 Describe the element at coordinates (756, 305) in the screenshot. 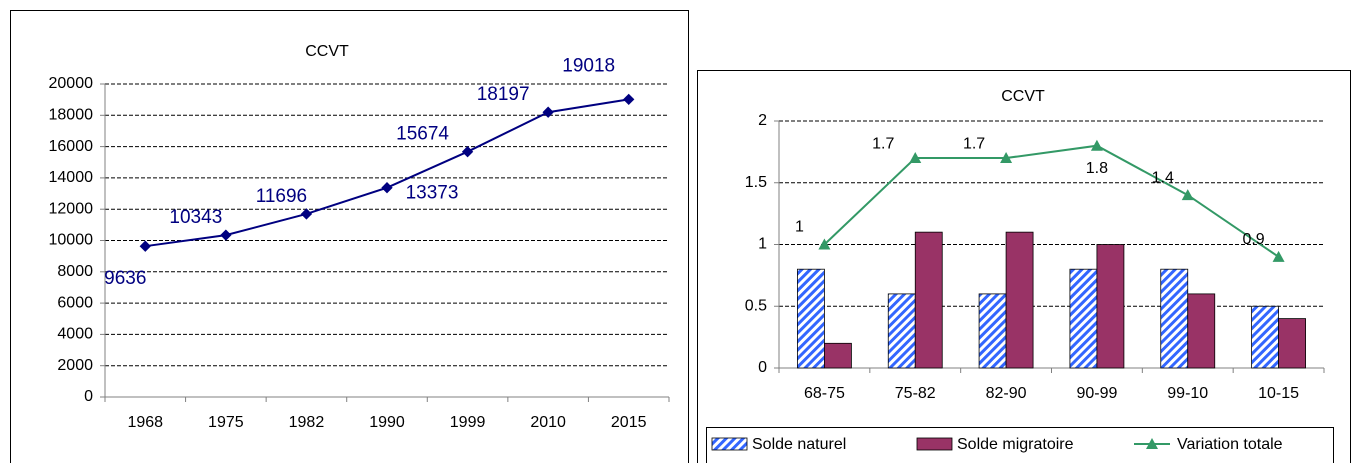

I see `y-tick-label: 0.5` at that location.